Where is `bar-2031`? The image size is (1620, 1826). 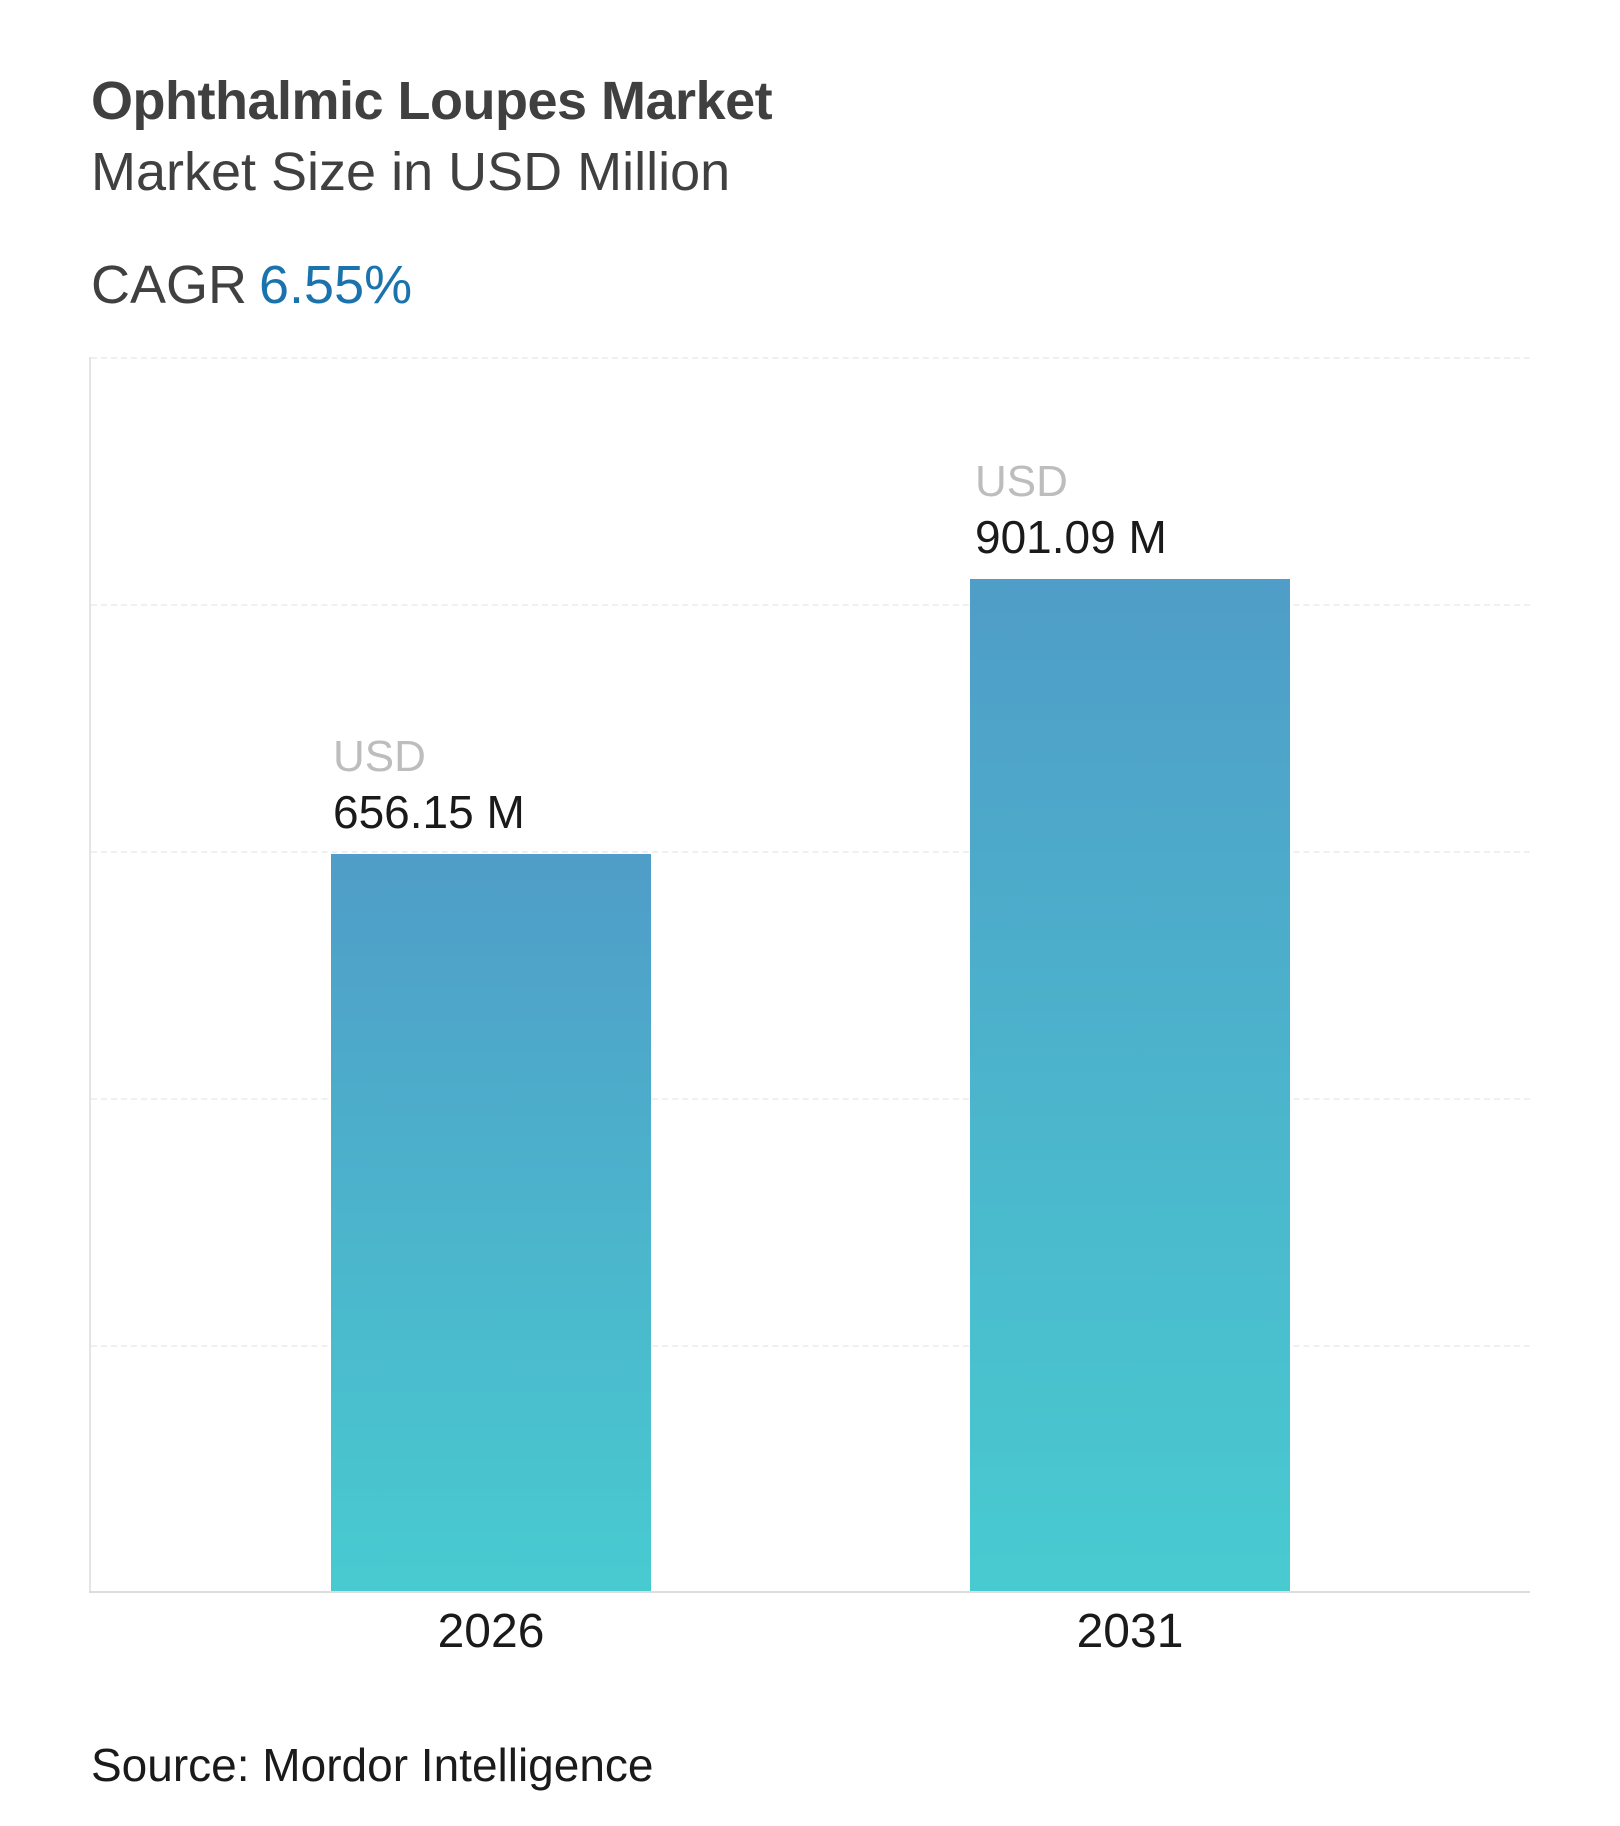 bar-2031 is located at coordinates (1130, 1085).